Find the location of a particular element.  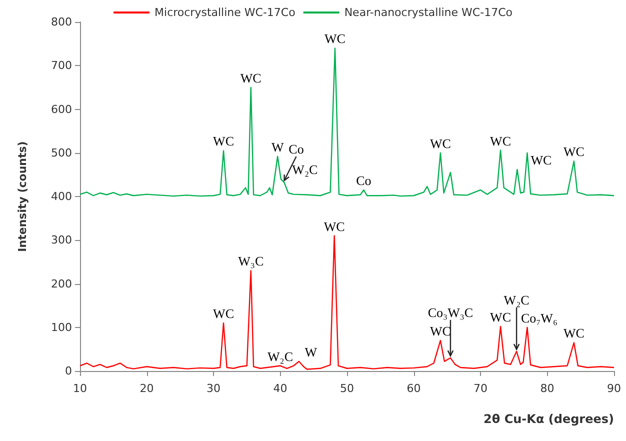

y-tick-label: 300 is located at coordinates (61, 240).